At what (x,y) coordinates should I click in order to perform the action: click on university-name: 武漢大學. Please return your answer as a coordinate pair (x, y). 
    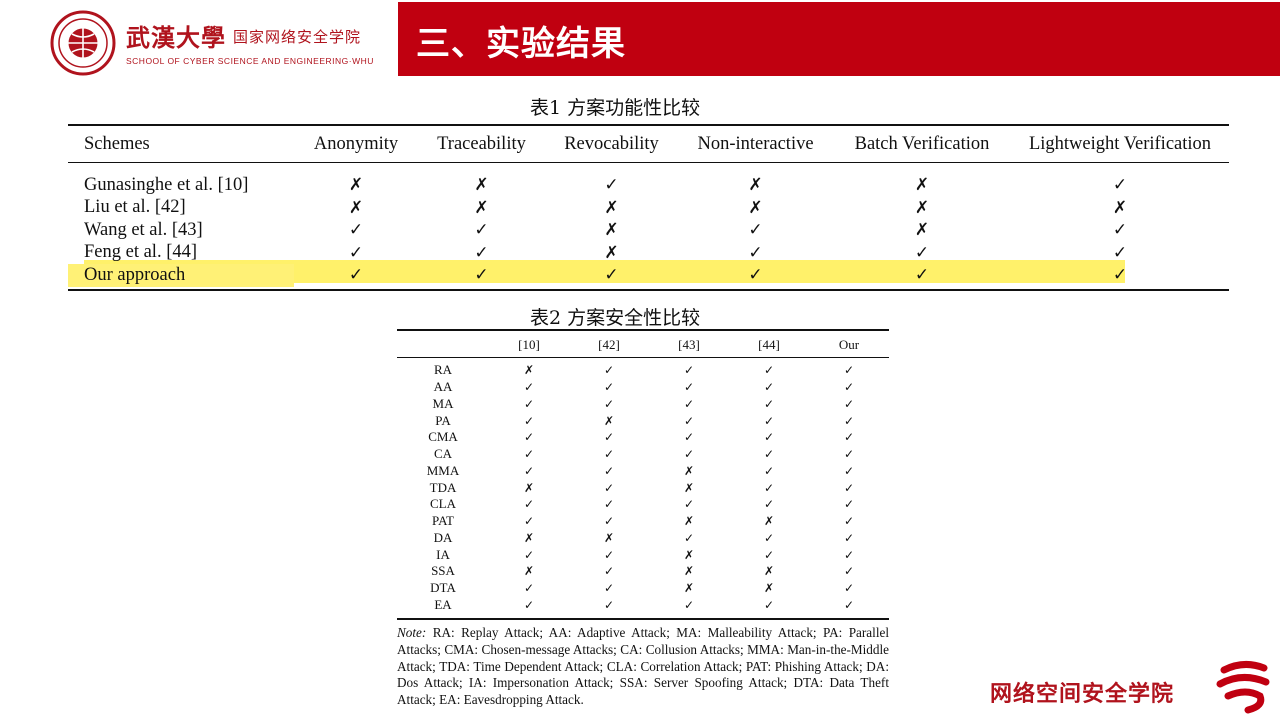
    Looking at the image, I should click on (176, 37).